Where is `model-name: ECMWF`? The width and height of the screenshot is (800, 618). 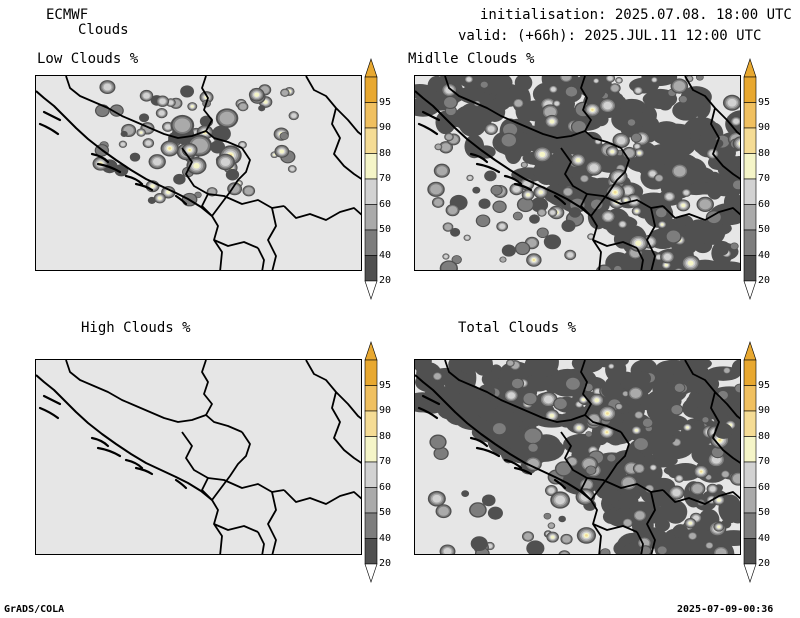 model-name: ECMWF is located at coordinates (67, 15).